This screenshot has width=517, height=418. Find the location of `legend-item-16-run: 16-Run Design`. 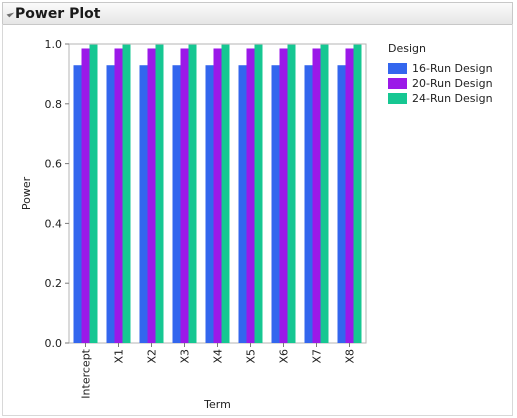

legend-item-16-run: 16-Run Design is located at coordinates (440, 68).